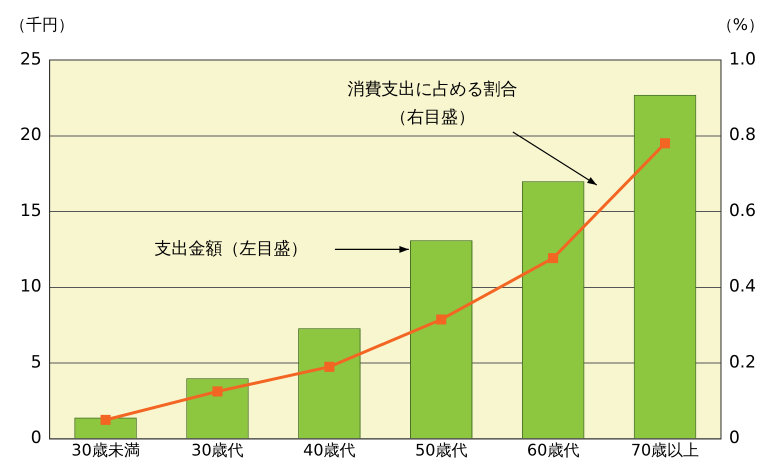 This screenshot has height=472, width=776. I want to click on x-tick-label: 60歳代, so click(553, 450).